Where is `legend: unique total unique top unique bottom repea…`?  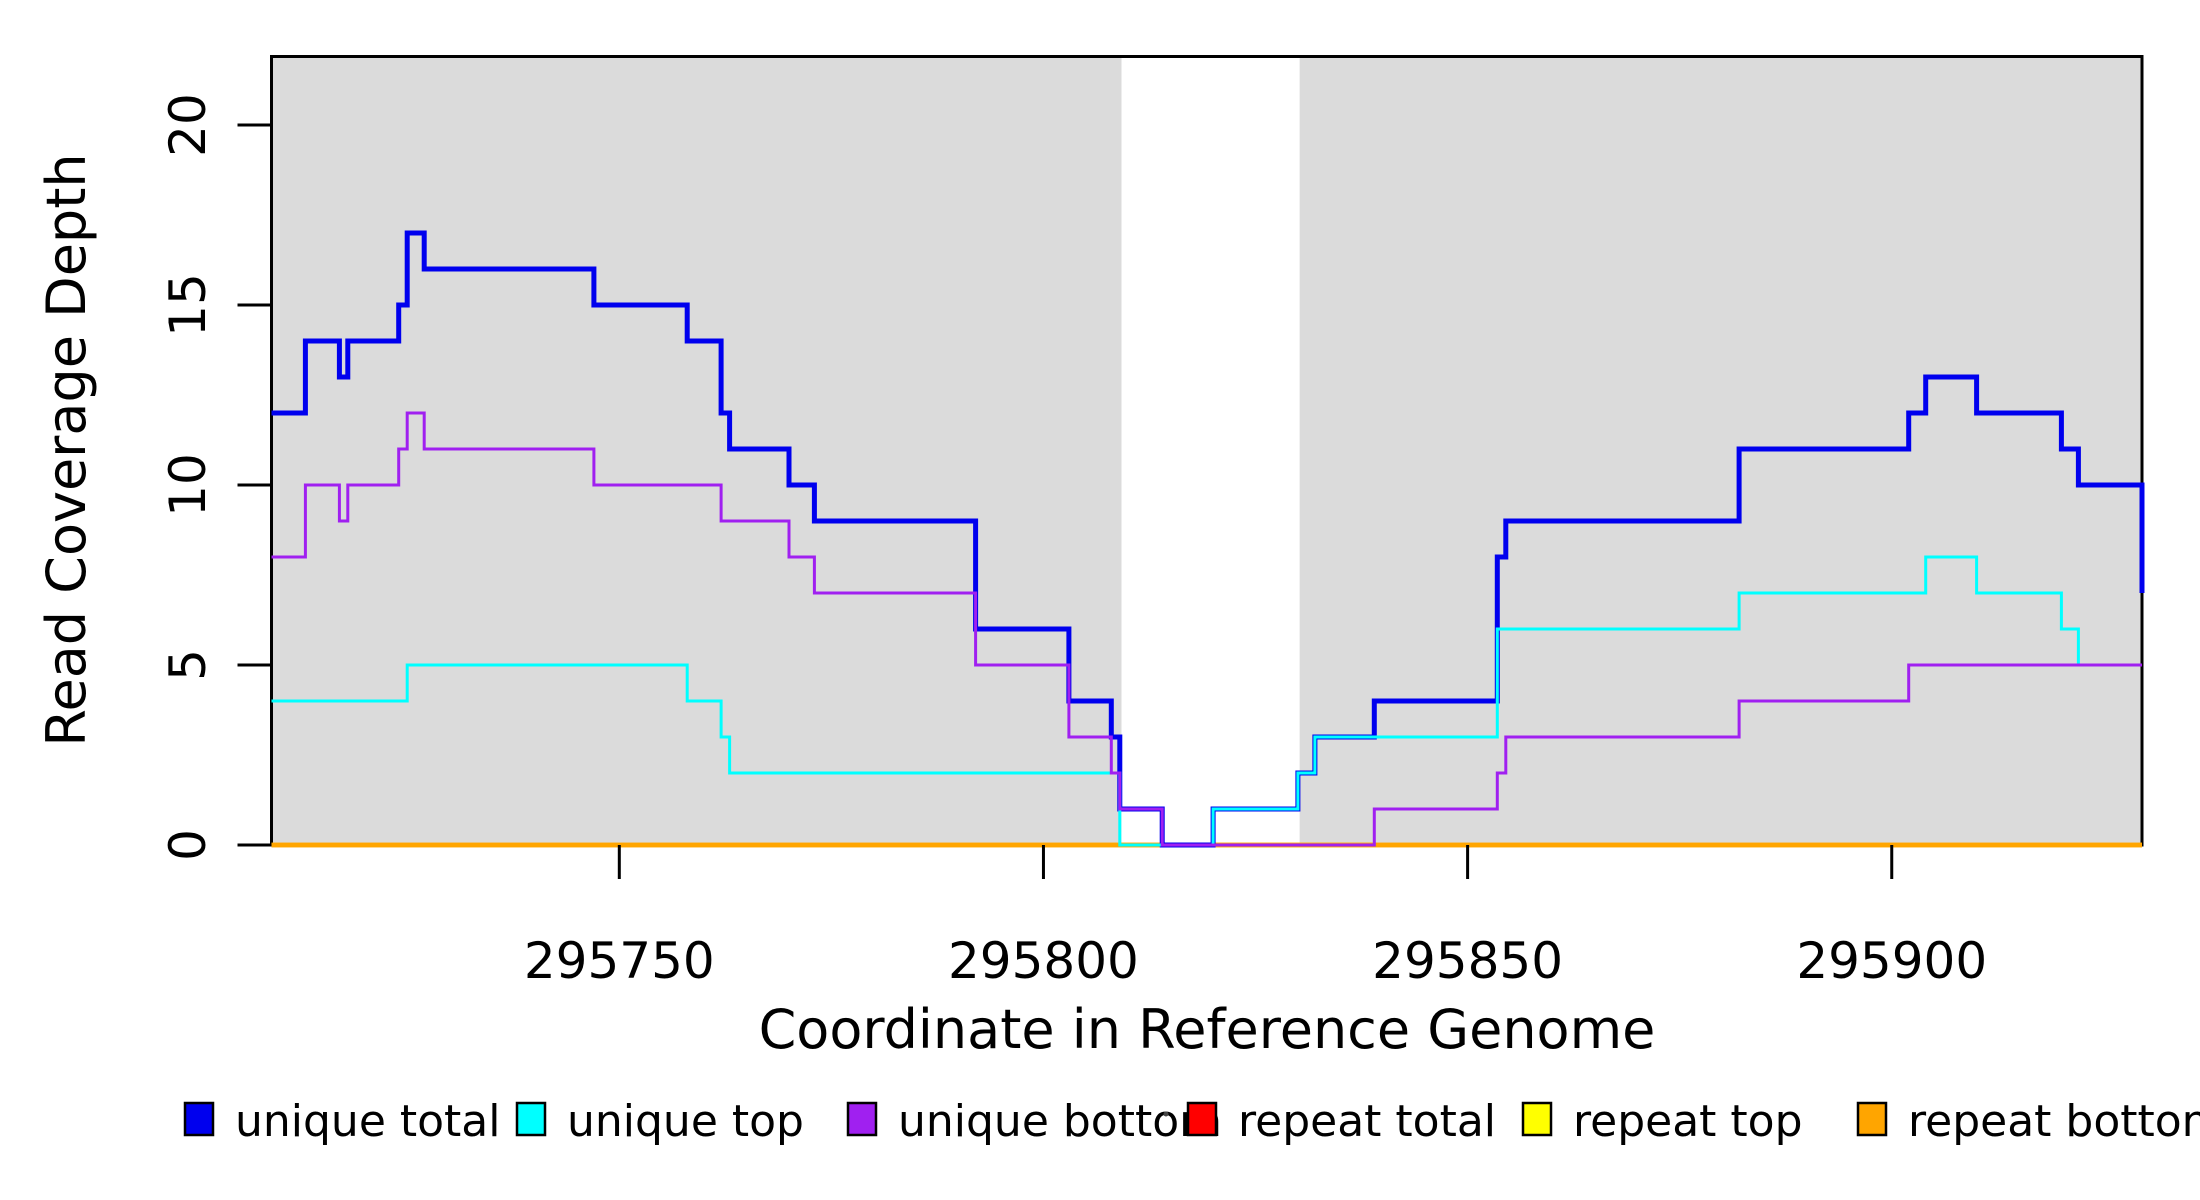
legend: unique total unique top unique bottom repea… is located at coordinates (1191, 1121).